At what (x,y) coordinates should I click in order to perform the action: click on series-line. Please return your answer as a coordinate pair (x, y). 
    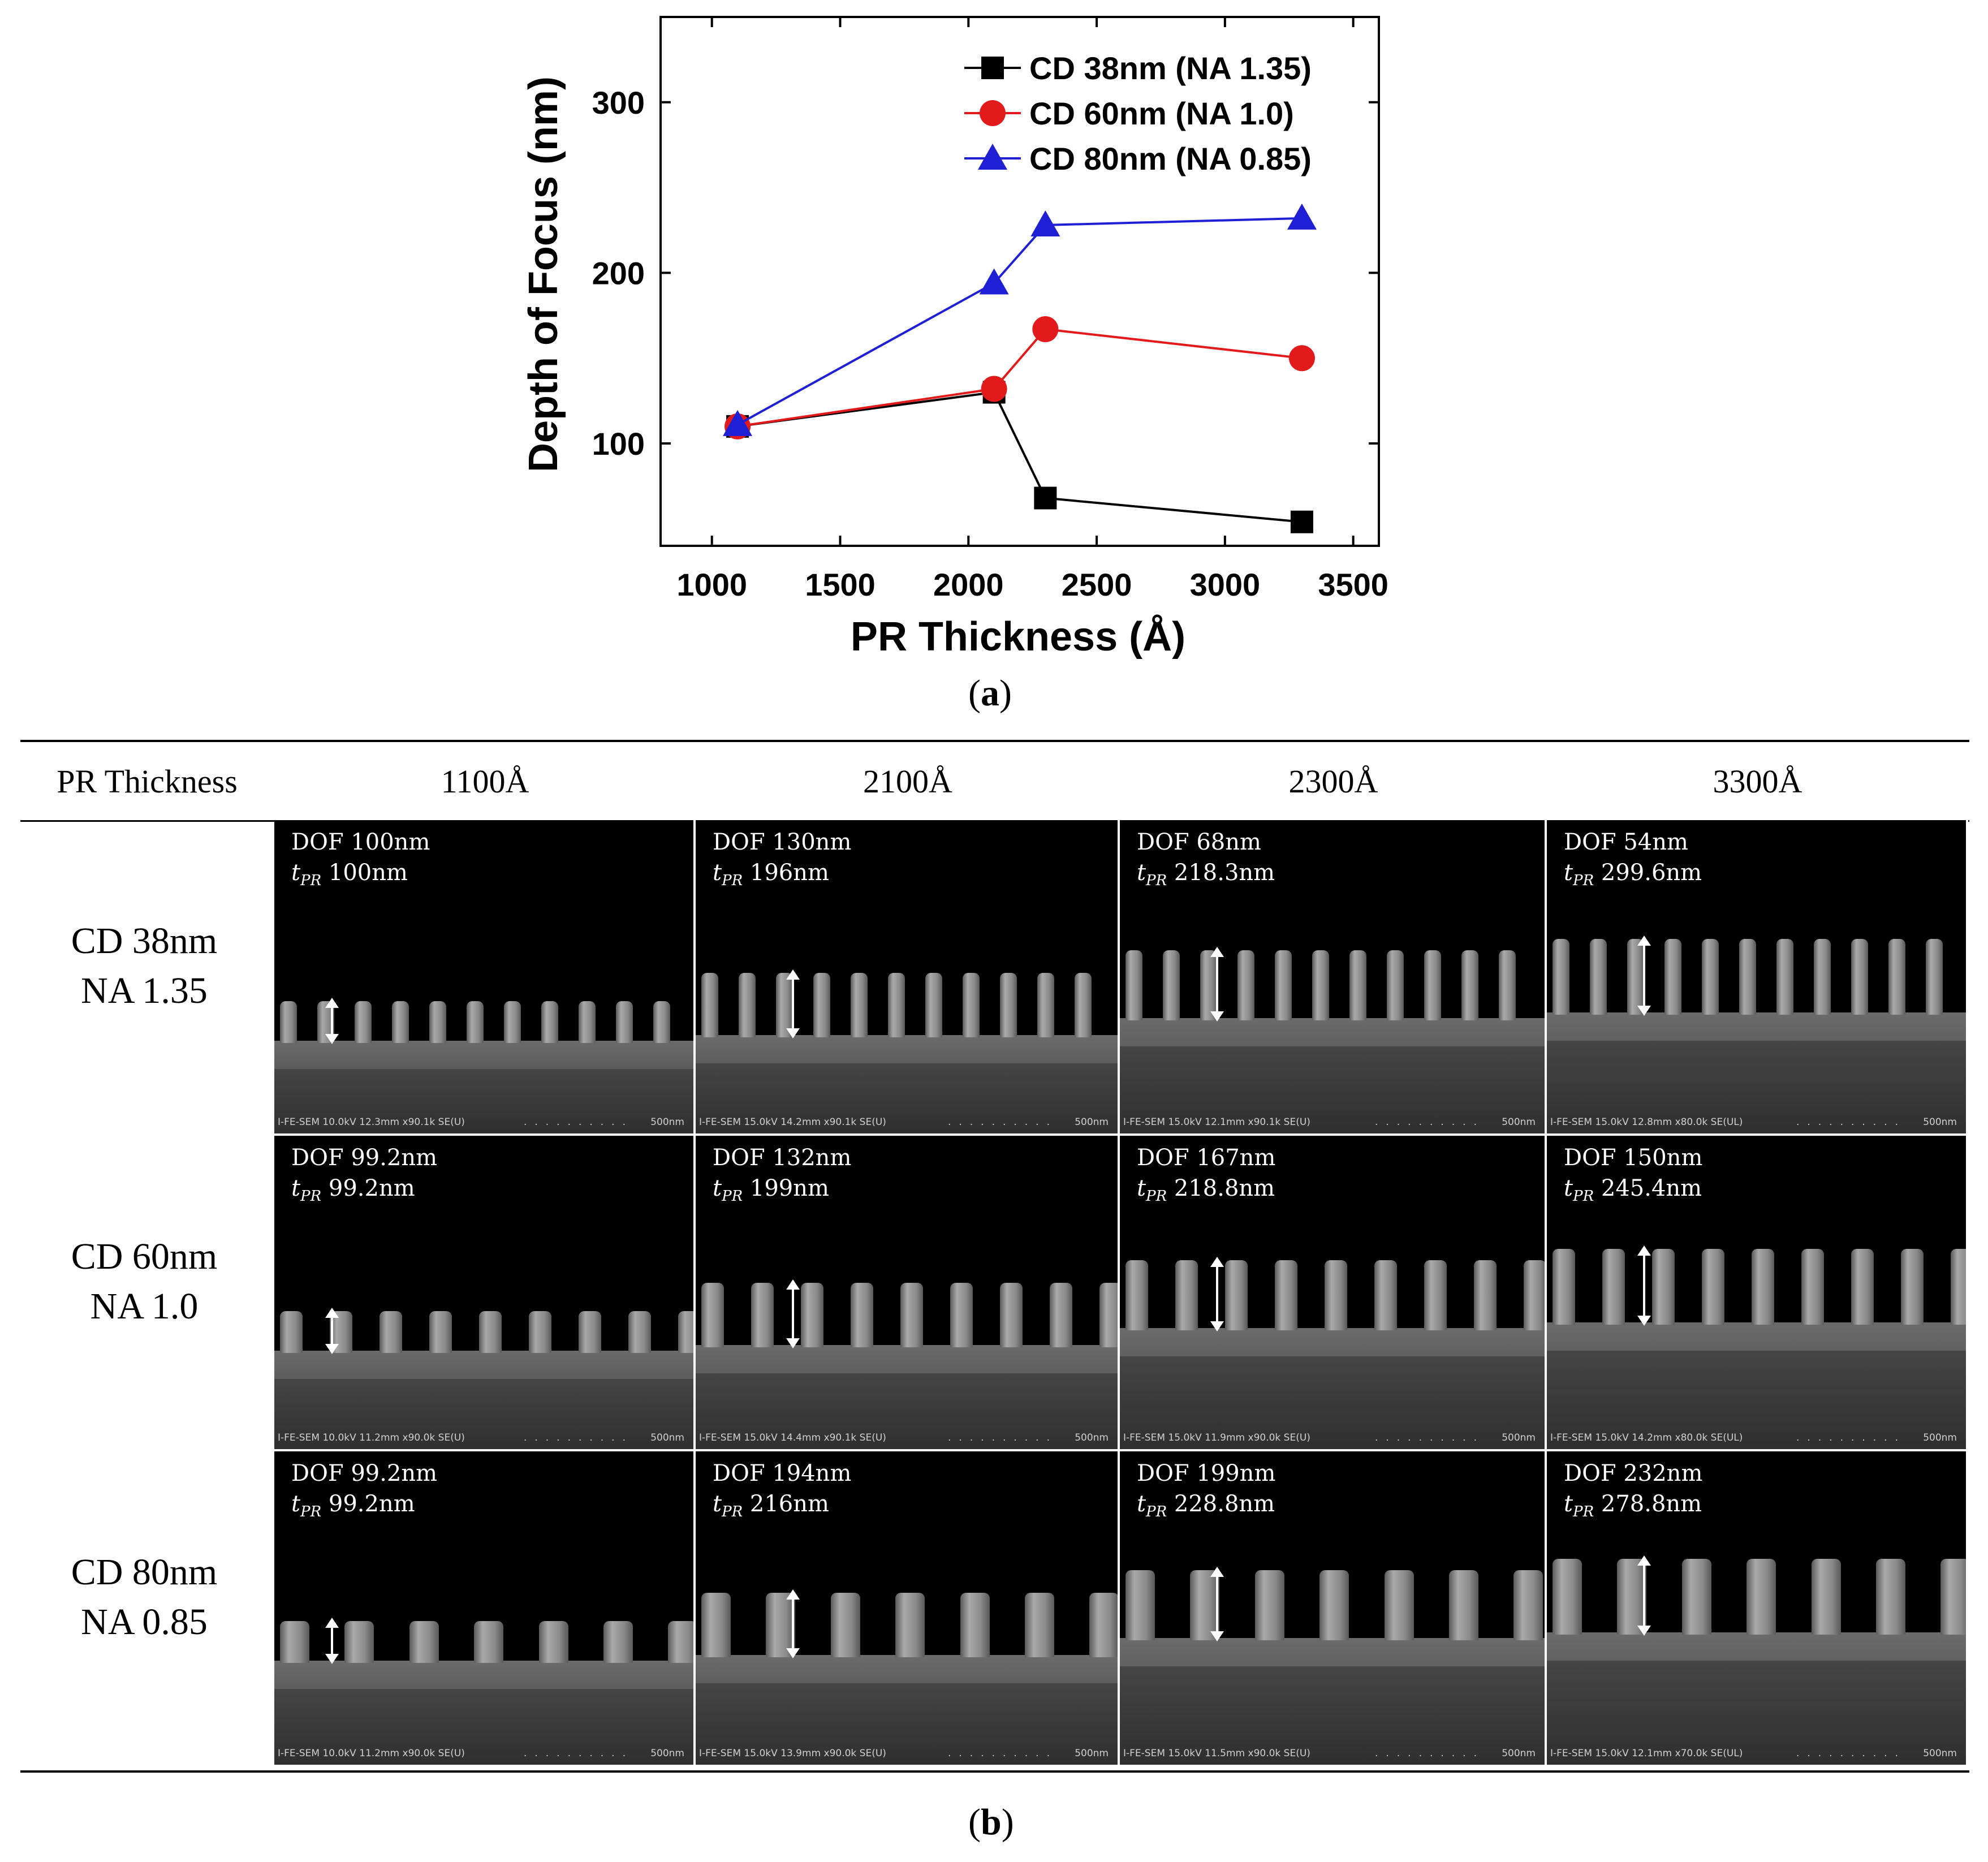
    Looking at the image, I should click on (1019, 321).